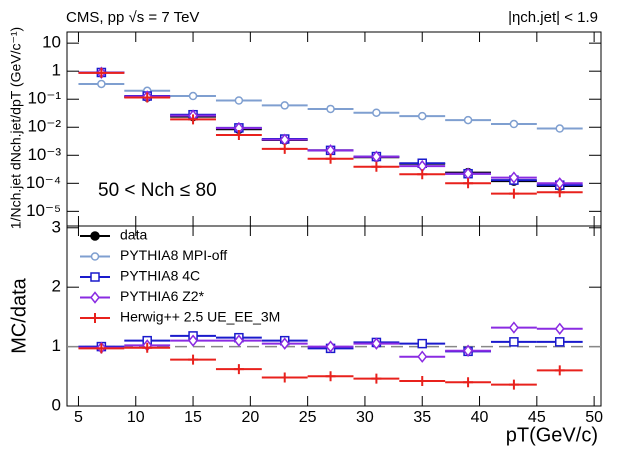  Describe the element at coordinates (43, 210) in the screenshot. I see `y-tick-label: 10⁻⁵` at that location.